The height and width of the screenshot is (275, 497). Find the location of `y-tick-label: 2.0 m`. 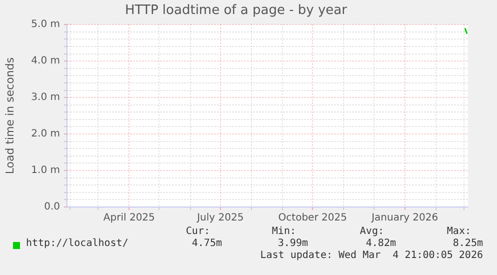

y-tick-label: 2.0 m is located at coordinates (45, 134).